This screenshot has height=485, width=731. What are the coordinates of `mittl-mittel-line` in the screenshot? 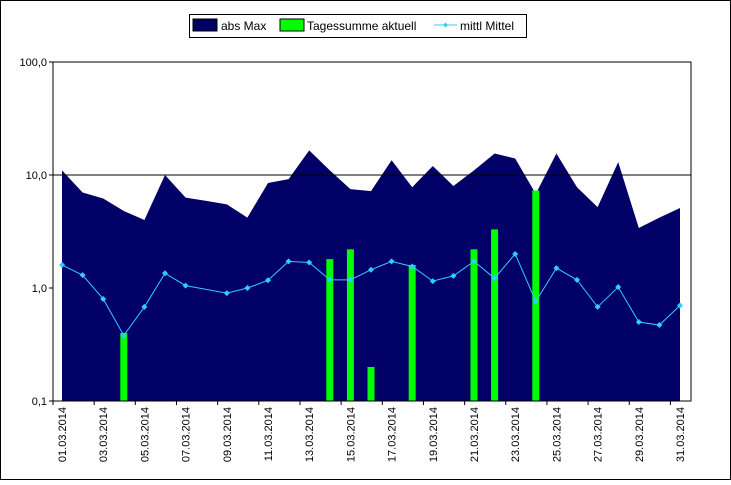 It's located at (371, 295).